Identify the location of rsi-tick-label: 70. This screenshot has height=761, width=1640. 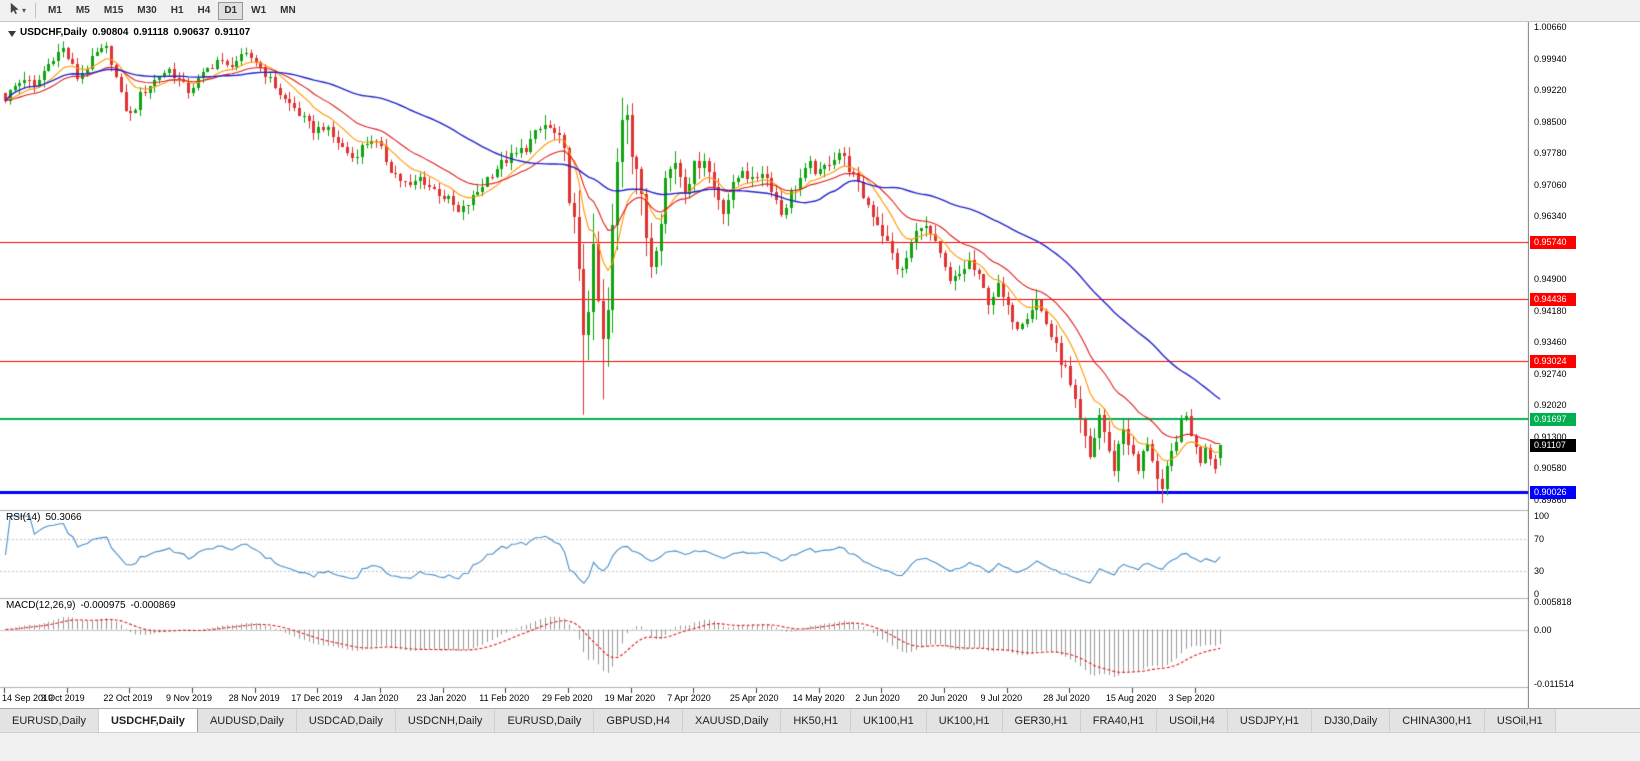
(1539, 539).